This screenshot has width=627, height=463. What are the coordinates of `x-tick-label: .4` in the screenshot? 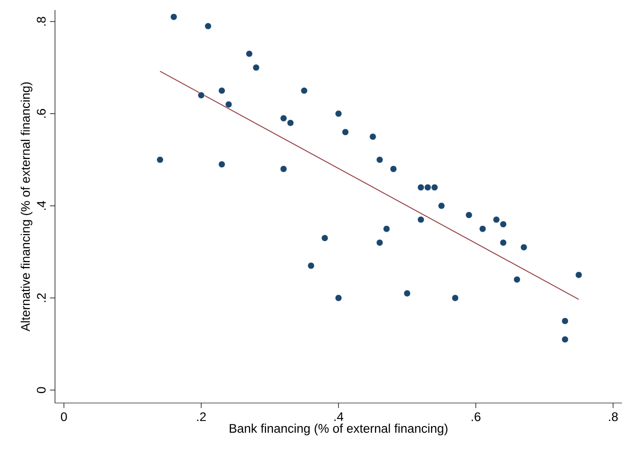 It's located at (339, 416).